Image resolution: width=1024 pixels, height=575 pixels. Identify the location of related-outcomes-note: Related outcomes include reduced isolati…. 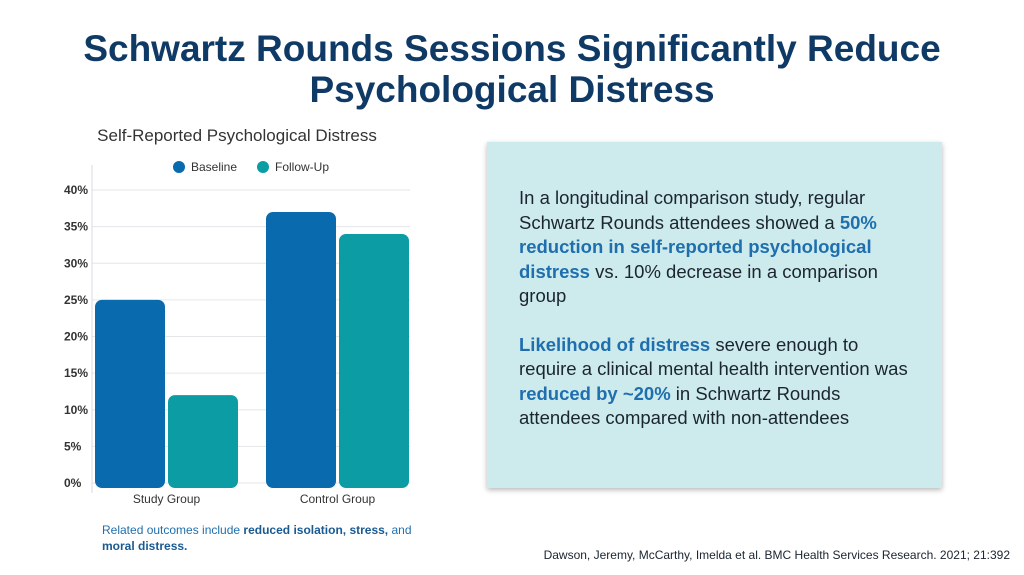
(257, 538).